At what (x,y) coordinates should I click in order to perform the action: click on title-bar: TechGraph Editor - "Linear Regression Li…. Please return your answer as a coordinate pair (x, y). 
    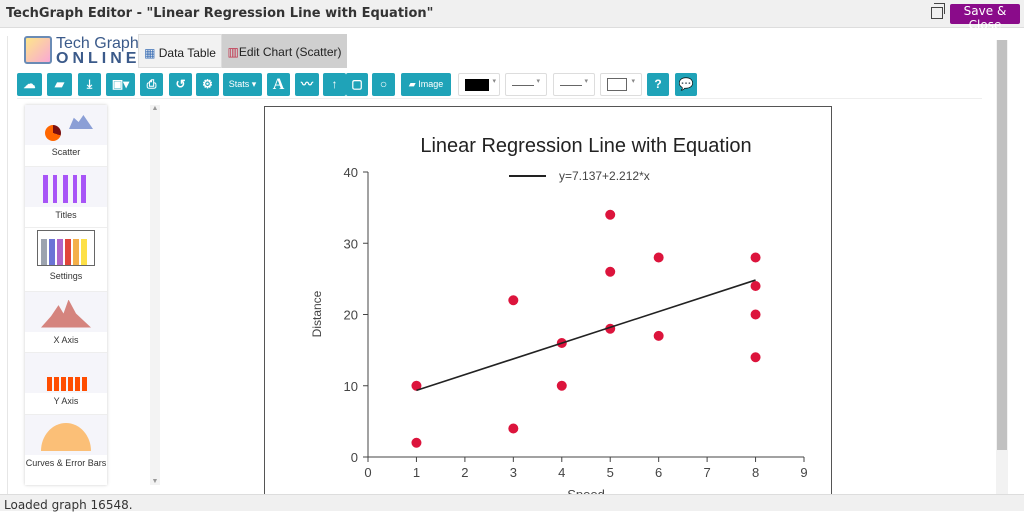
    Looking at the image, I should click on (512, 16).